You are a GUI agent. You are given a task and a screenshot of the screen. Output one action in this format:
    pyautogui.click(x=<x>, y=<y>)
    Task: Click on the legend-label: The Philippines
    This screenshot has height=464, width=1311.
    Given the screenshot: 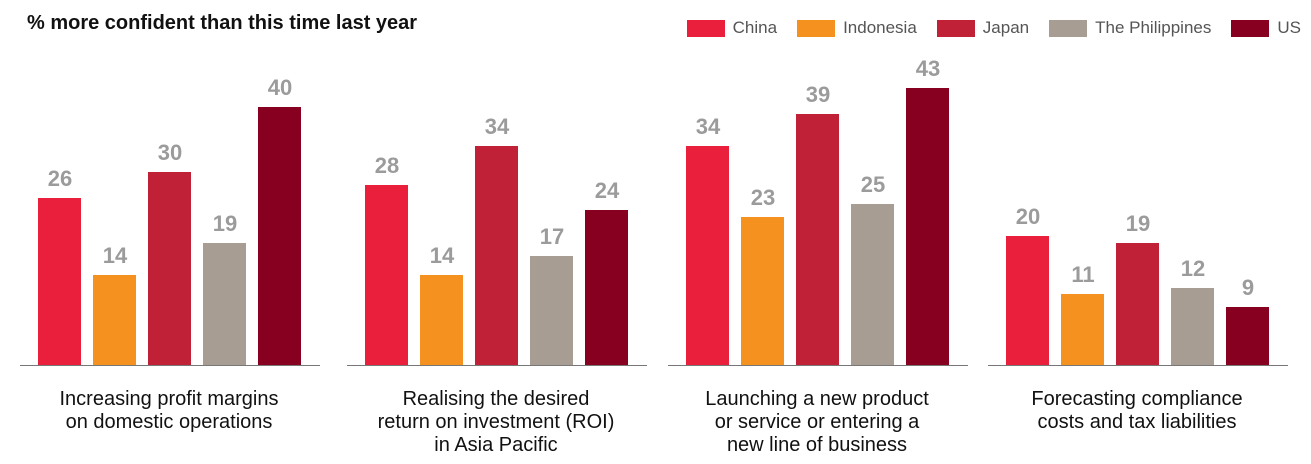 What is the action you would take?
    pyautogui.click(x=1153, y=27)
    